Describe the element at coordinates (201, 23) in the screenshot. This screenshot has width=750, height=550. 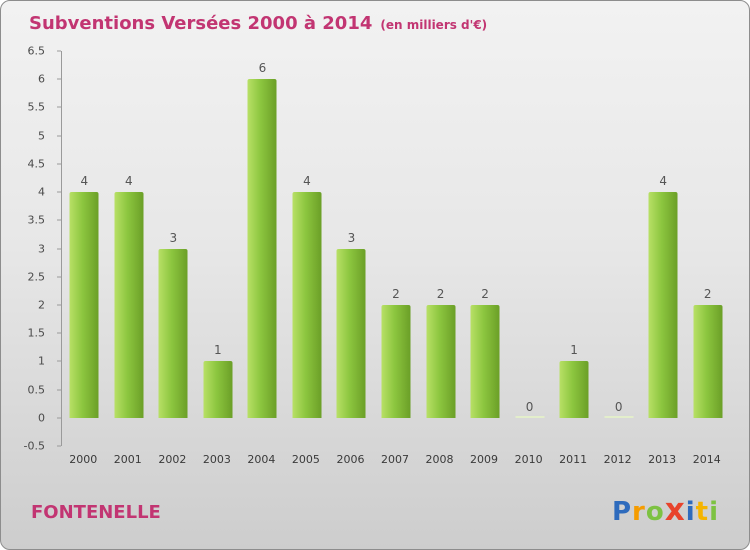
I see `chart-title: Subventions Versées 2000 à 2014` at that location.